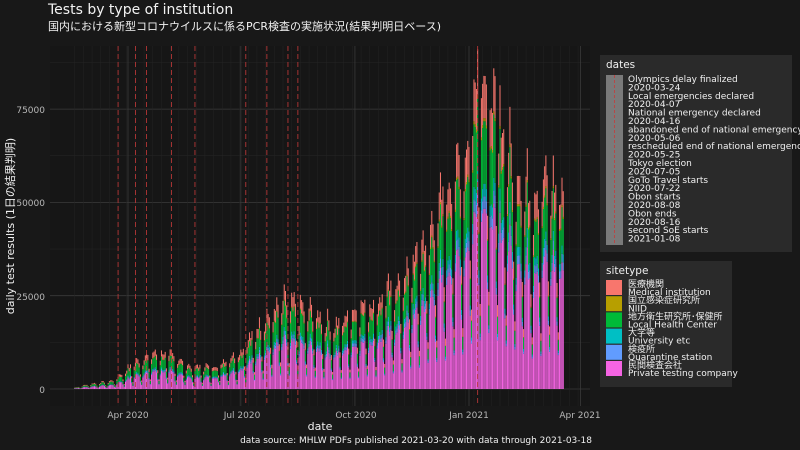 Image resolution: width=800 pixels, height=450 pixels. Describe the element at coordinates (654, 206) in the screenshot. I see `dates-legend-label: 2020-08-08` at that location.